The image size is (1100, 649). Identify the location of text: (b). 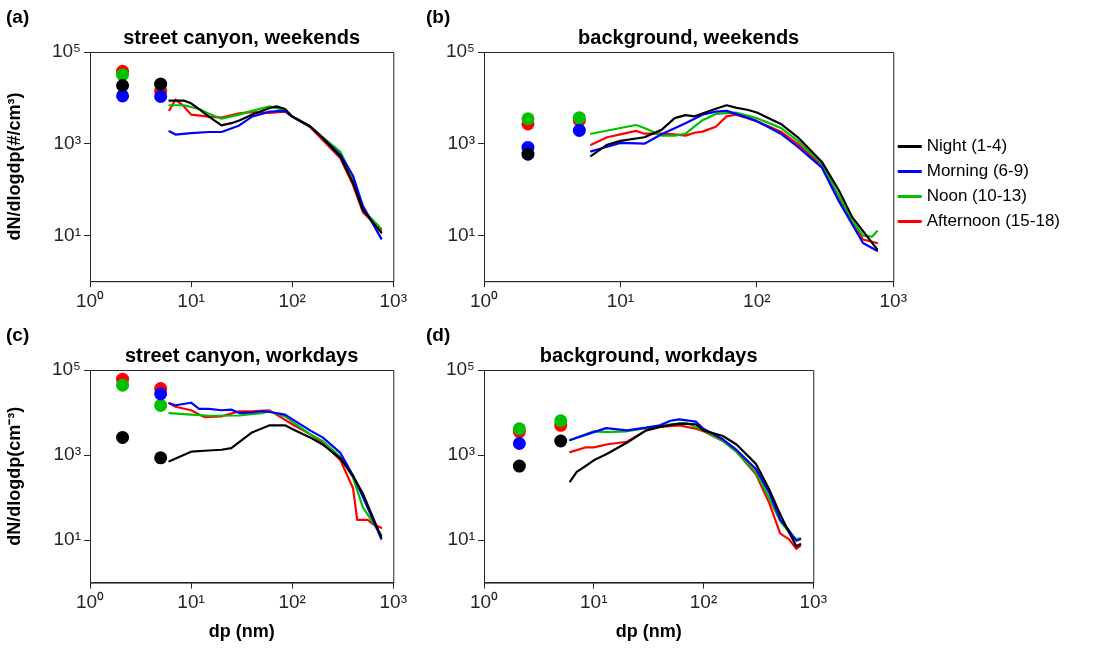
(438, 16).